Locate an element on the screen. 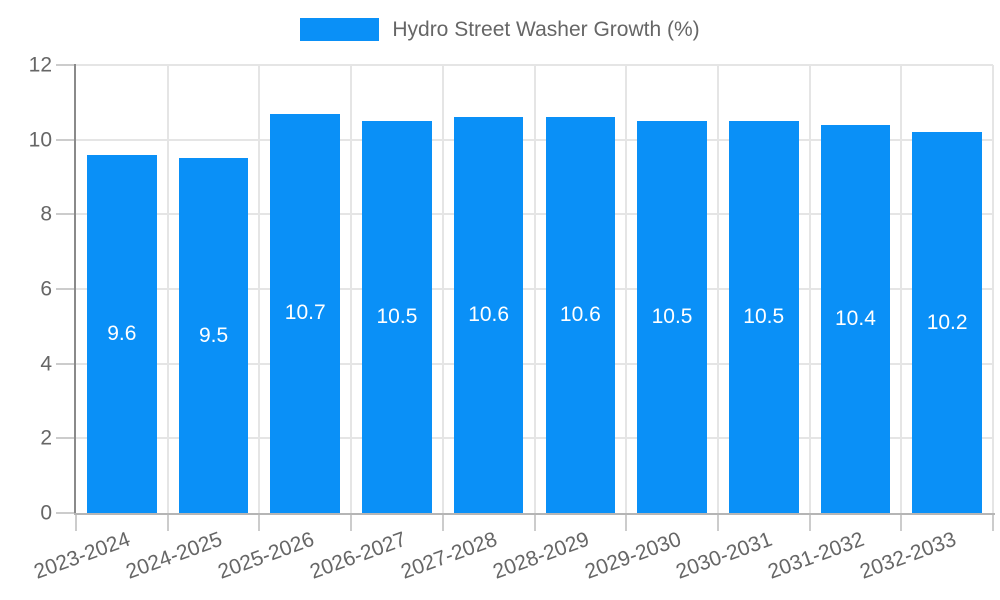 This screenshot has width=1000, height=600. y-tick-label: 0 is located at coordinates (46, 513).